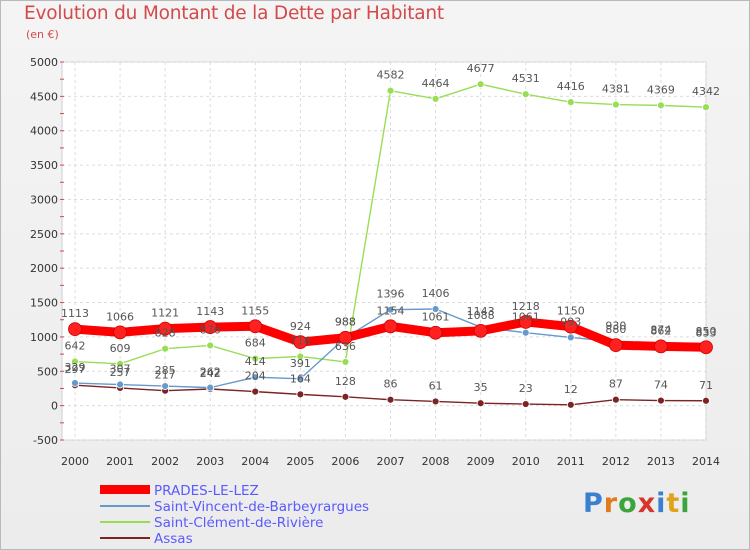  What do you see at coordinates (120, 348) in the screenshot?
I see `data-label: 609` at bounding box center [120, 348].